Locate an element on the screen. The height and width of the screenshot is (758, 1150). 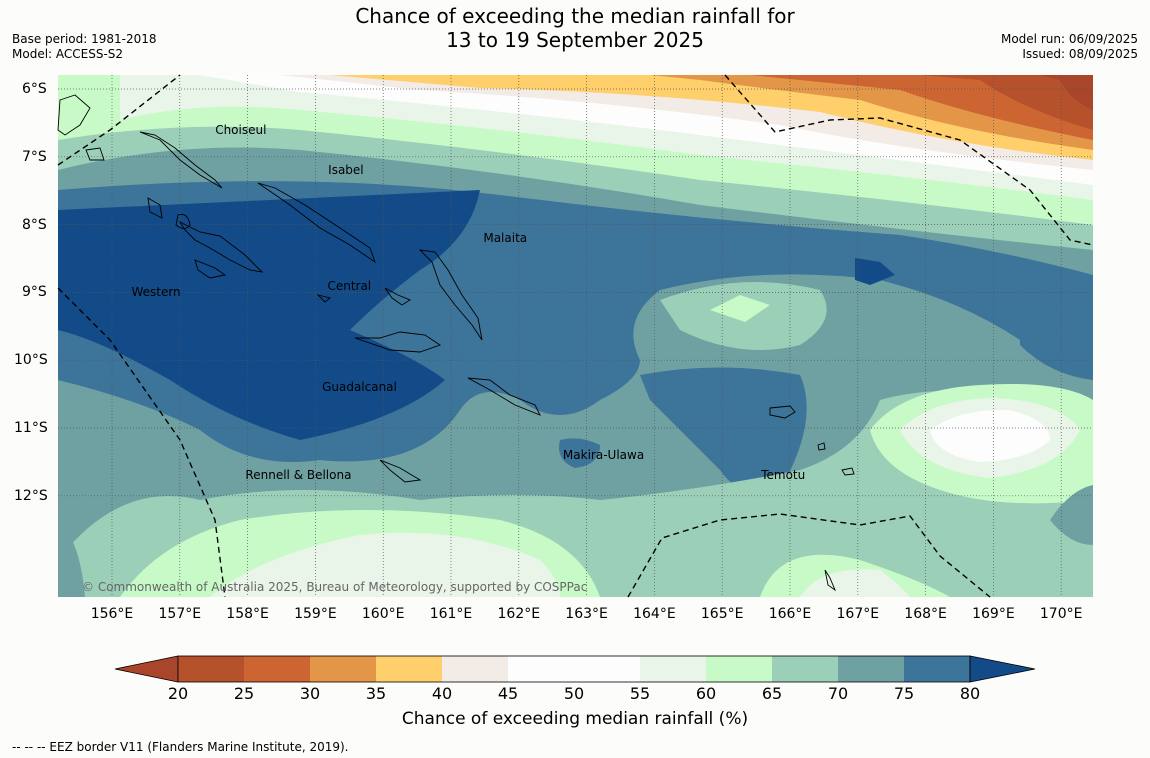
model-run-text: Model run: 06/09/2025 is located at coordinates (1069, 39).